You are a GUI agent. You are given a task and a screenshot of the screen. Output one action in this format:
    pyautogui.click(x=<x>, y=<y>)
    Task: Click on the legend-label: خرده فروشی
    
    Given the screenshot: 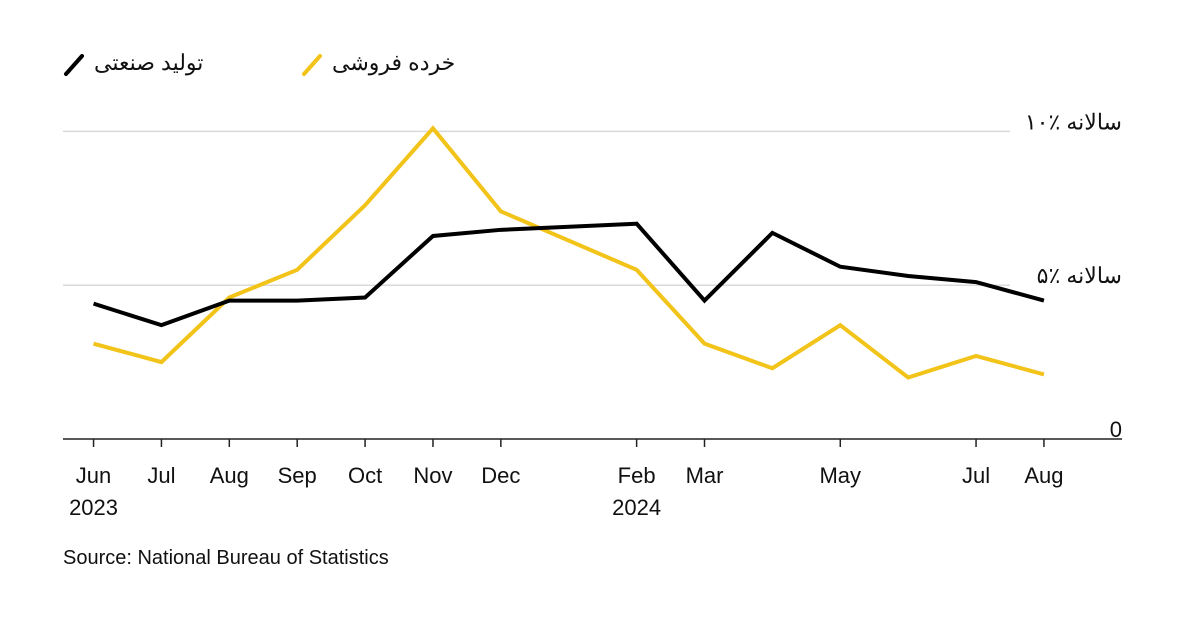 What is the action you would take?
    pyautogui.click(x=393, y=63)
    